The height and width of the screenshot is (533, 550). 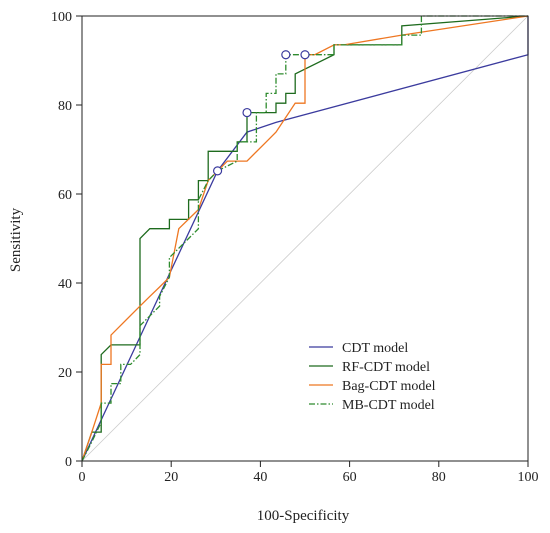 I want to click on x-tick-label: 80, so click(x=439, y=477).